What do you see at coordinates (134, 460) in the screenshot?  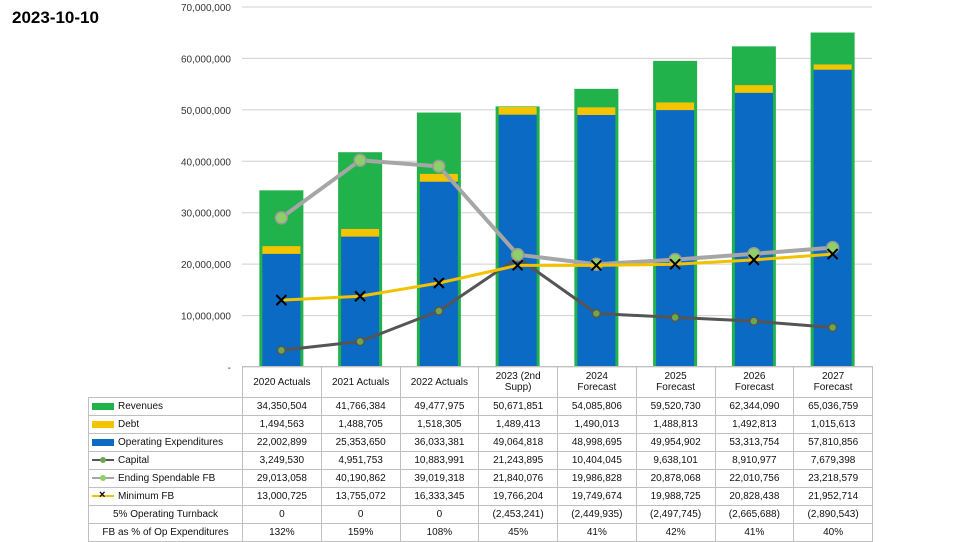 I see `row-label-text: Capital` at bounding box center [134, 460].